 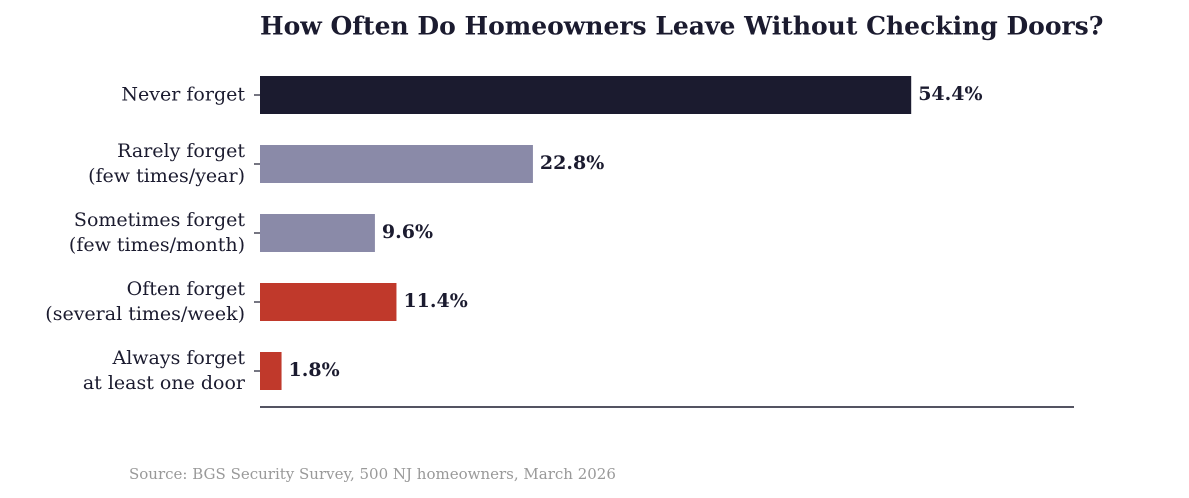 What do you see at coordinates (950, 94) in the screenshot?
I see `value-label: 54.4%` at bounding box center [950, 94].